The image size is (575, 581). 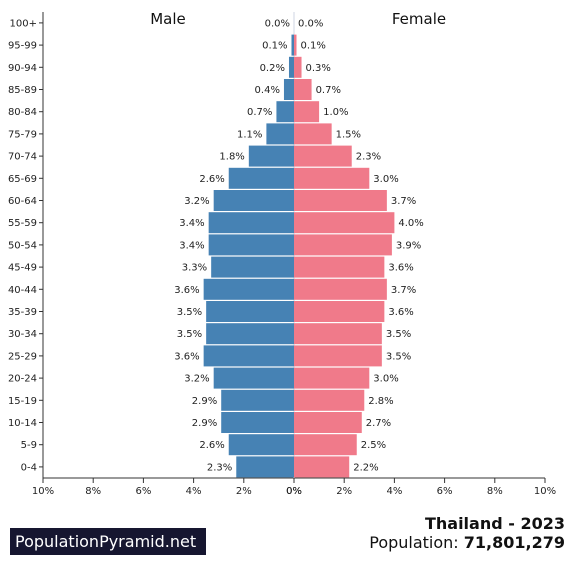 I want to click on male-value-label: 2.3%, so click(x=219, y=467).